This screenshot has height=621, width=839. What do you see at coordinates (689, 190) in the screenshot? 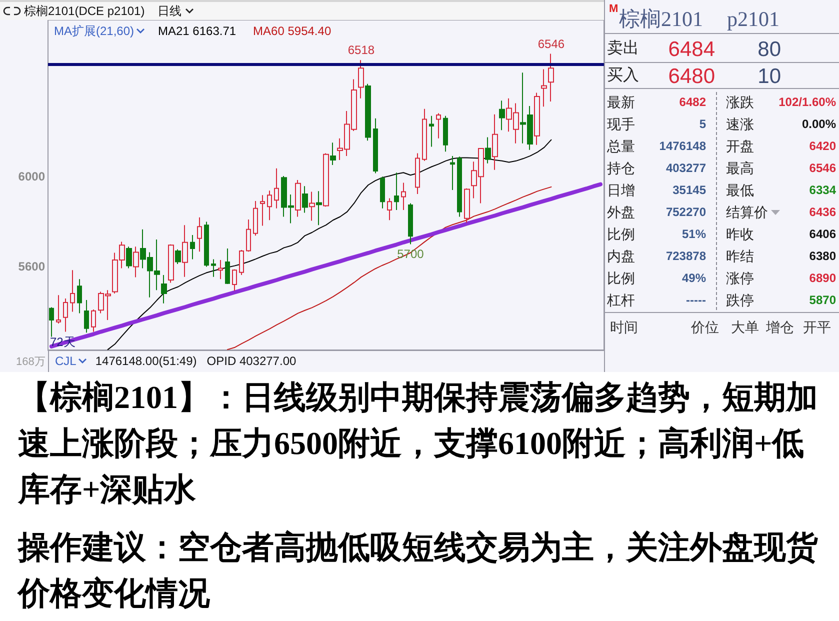
I see `text: 35145` at bounding box center [689, 190].